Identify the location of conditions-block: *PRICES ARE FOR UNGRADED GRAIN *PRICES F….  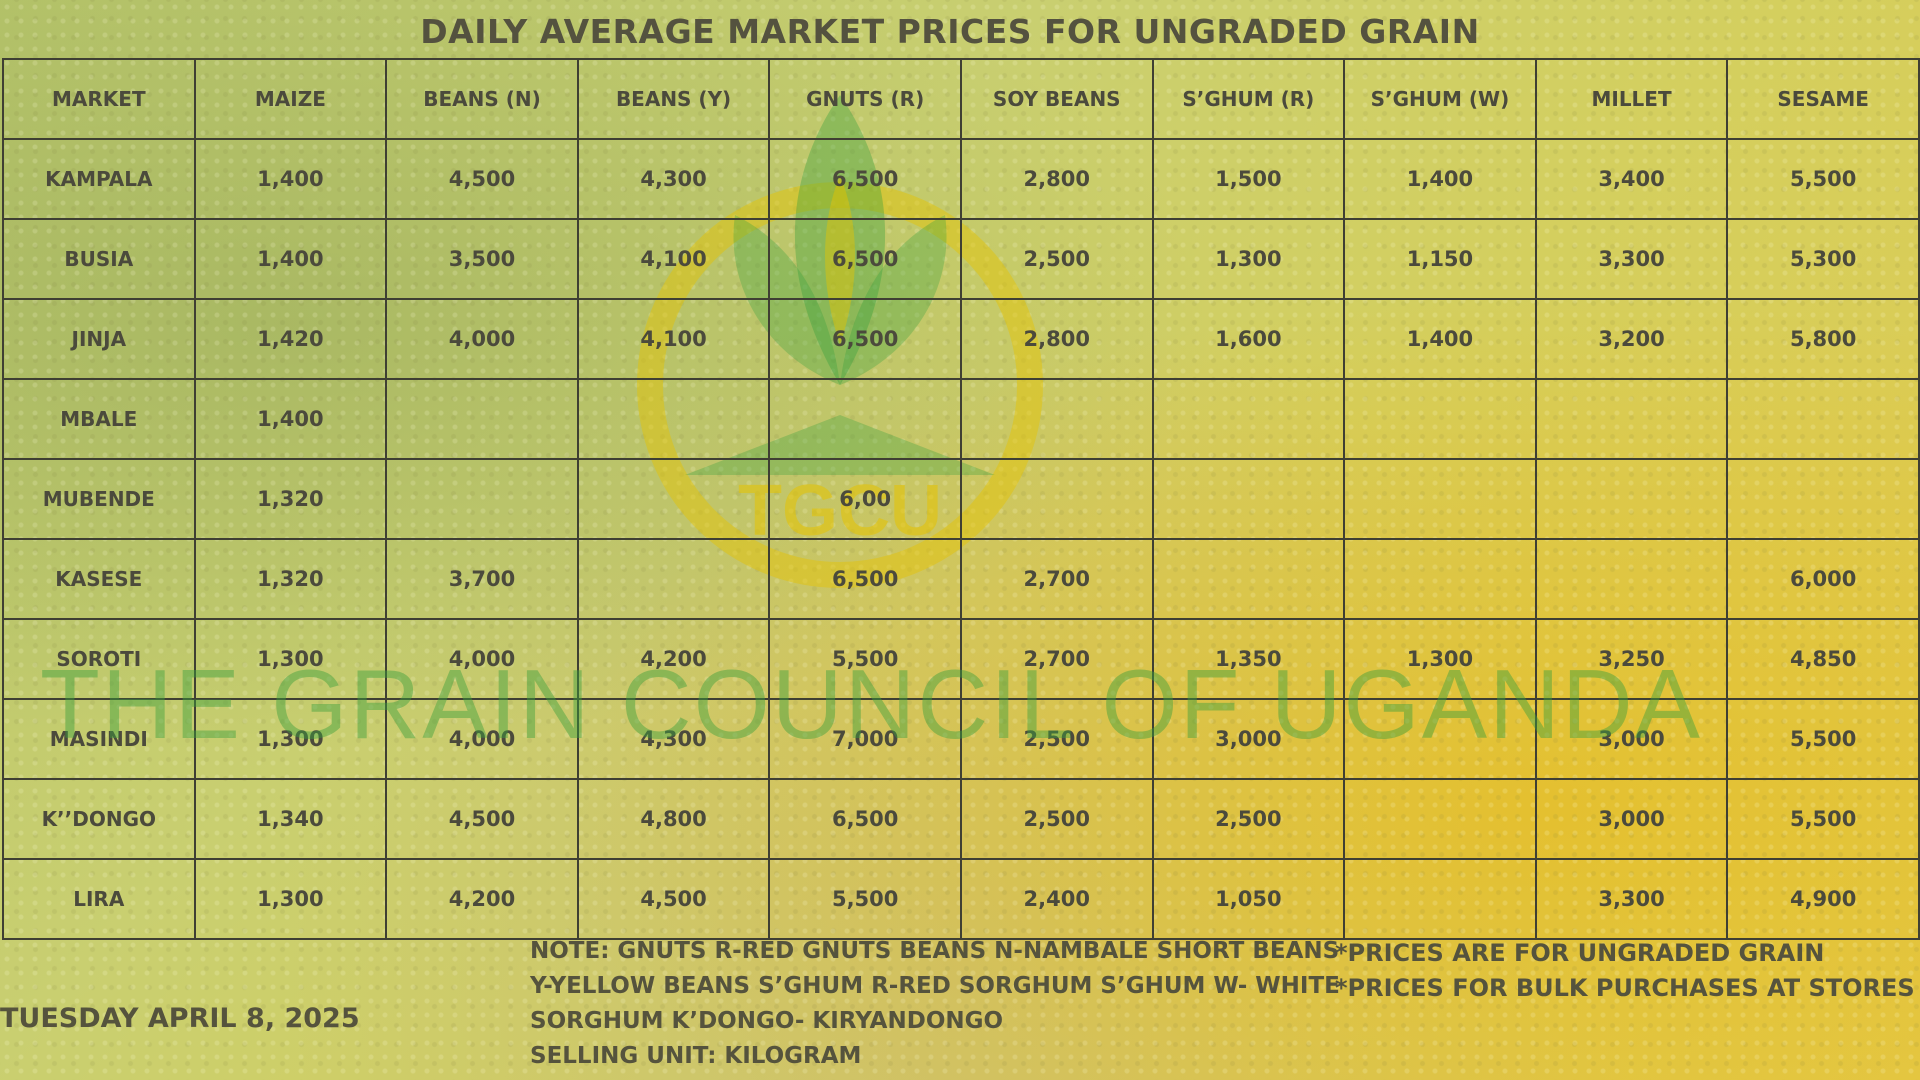
(1625, 971).